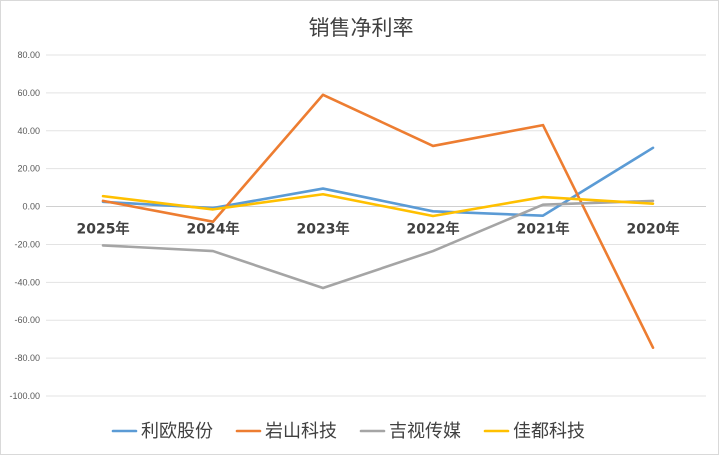  I want to click on y-tick-label: -80.00, so click(27, 358).